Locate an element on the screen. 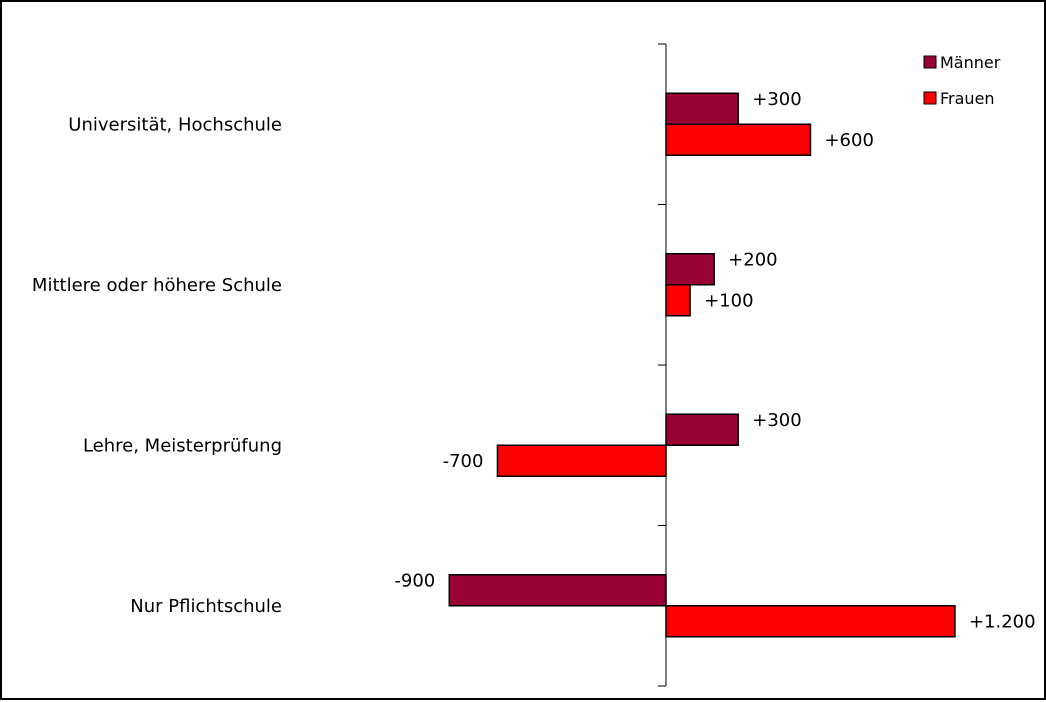 The height and width of the screenshot is (702, 1046). data-label: +600 is located at coordinates (848, 140).